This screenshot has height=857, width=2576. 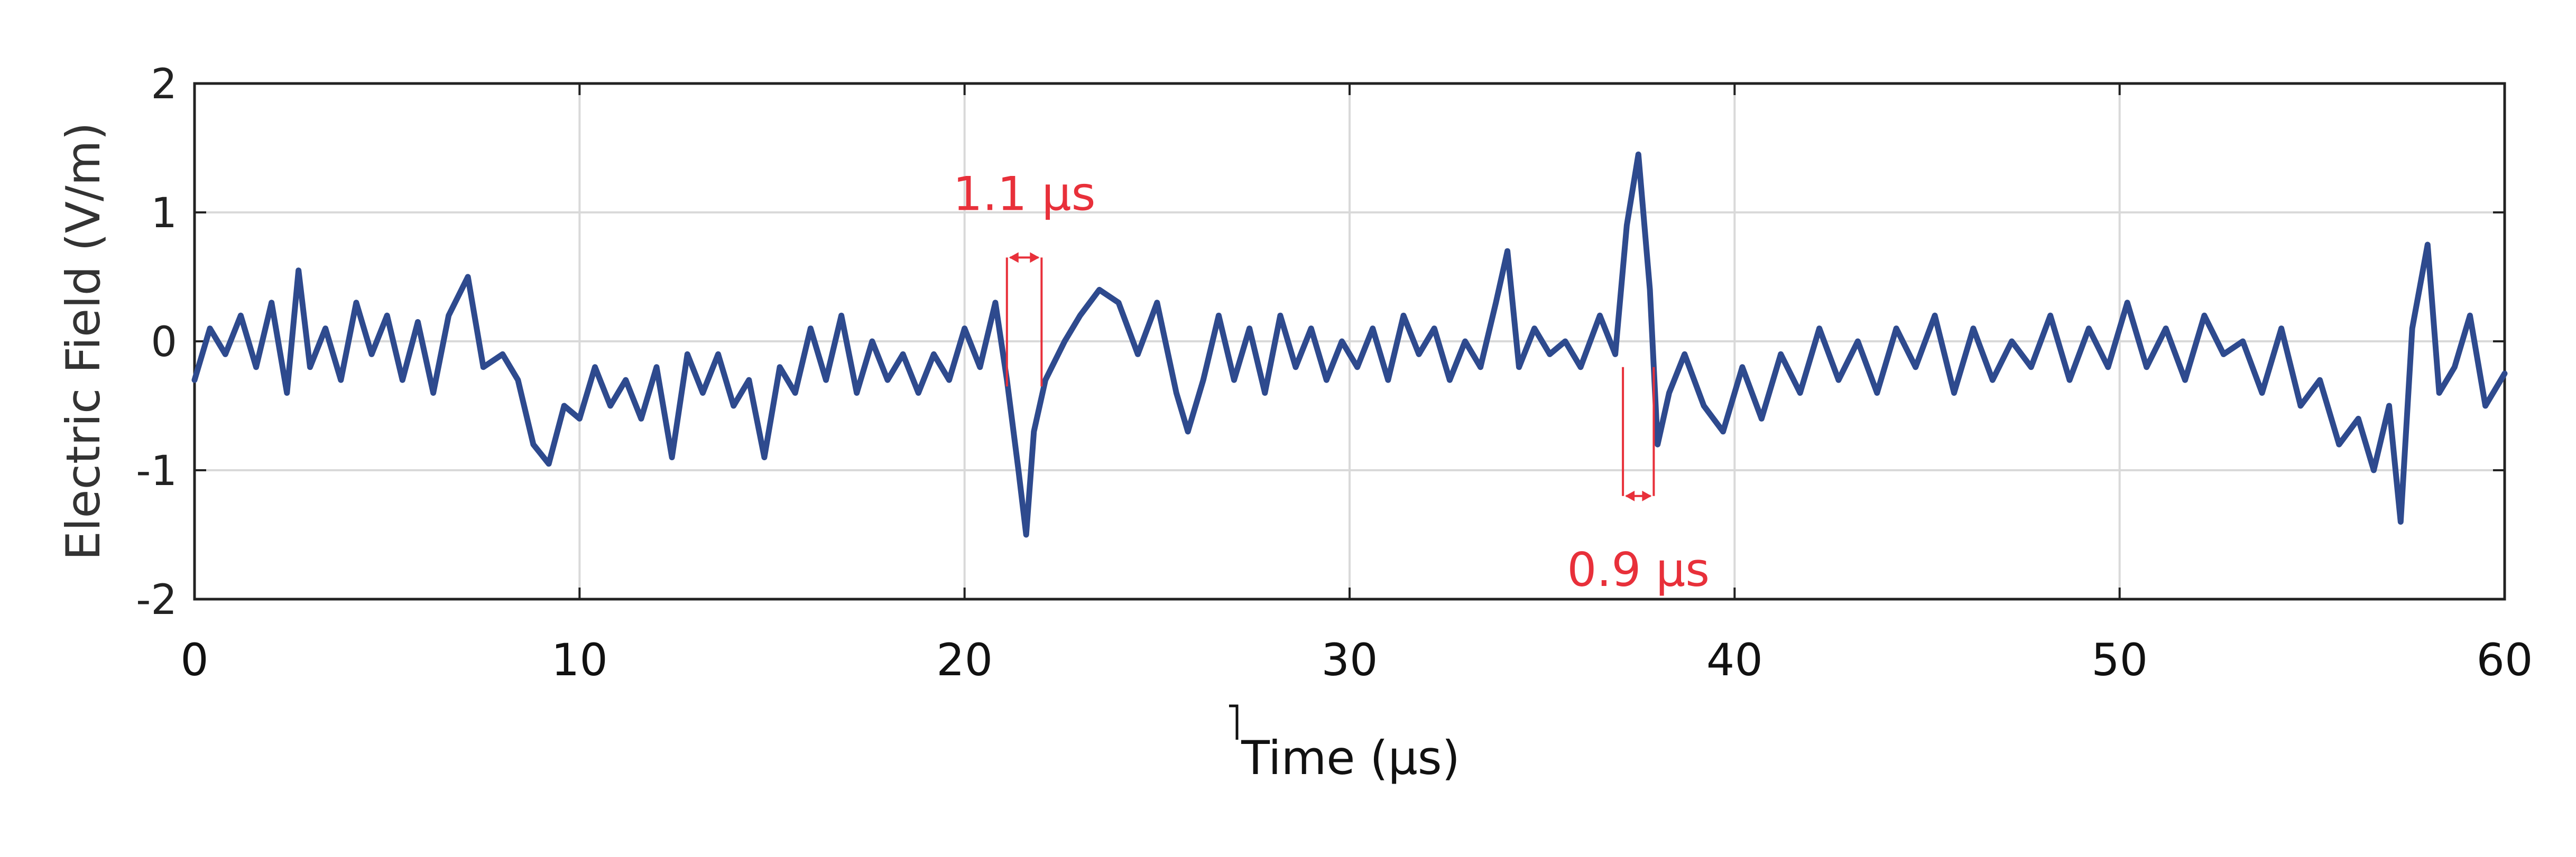 What do you see at coordinates (1234, 722) in the screenshot?
I see `x-label-tick-mark` at bounding box center [1234, 722].